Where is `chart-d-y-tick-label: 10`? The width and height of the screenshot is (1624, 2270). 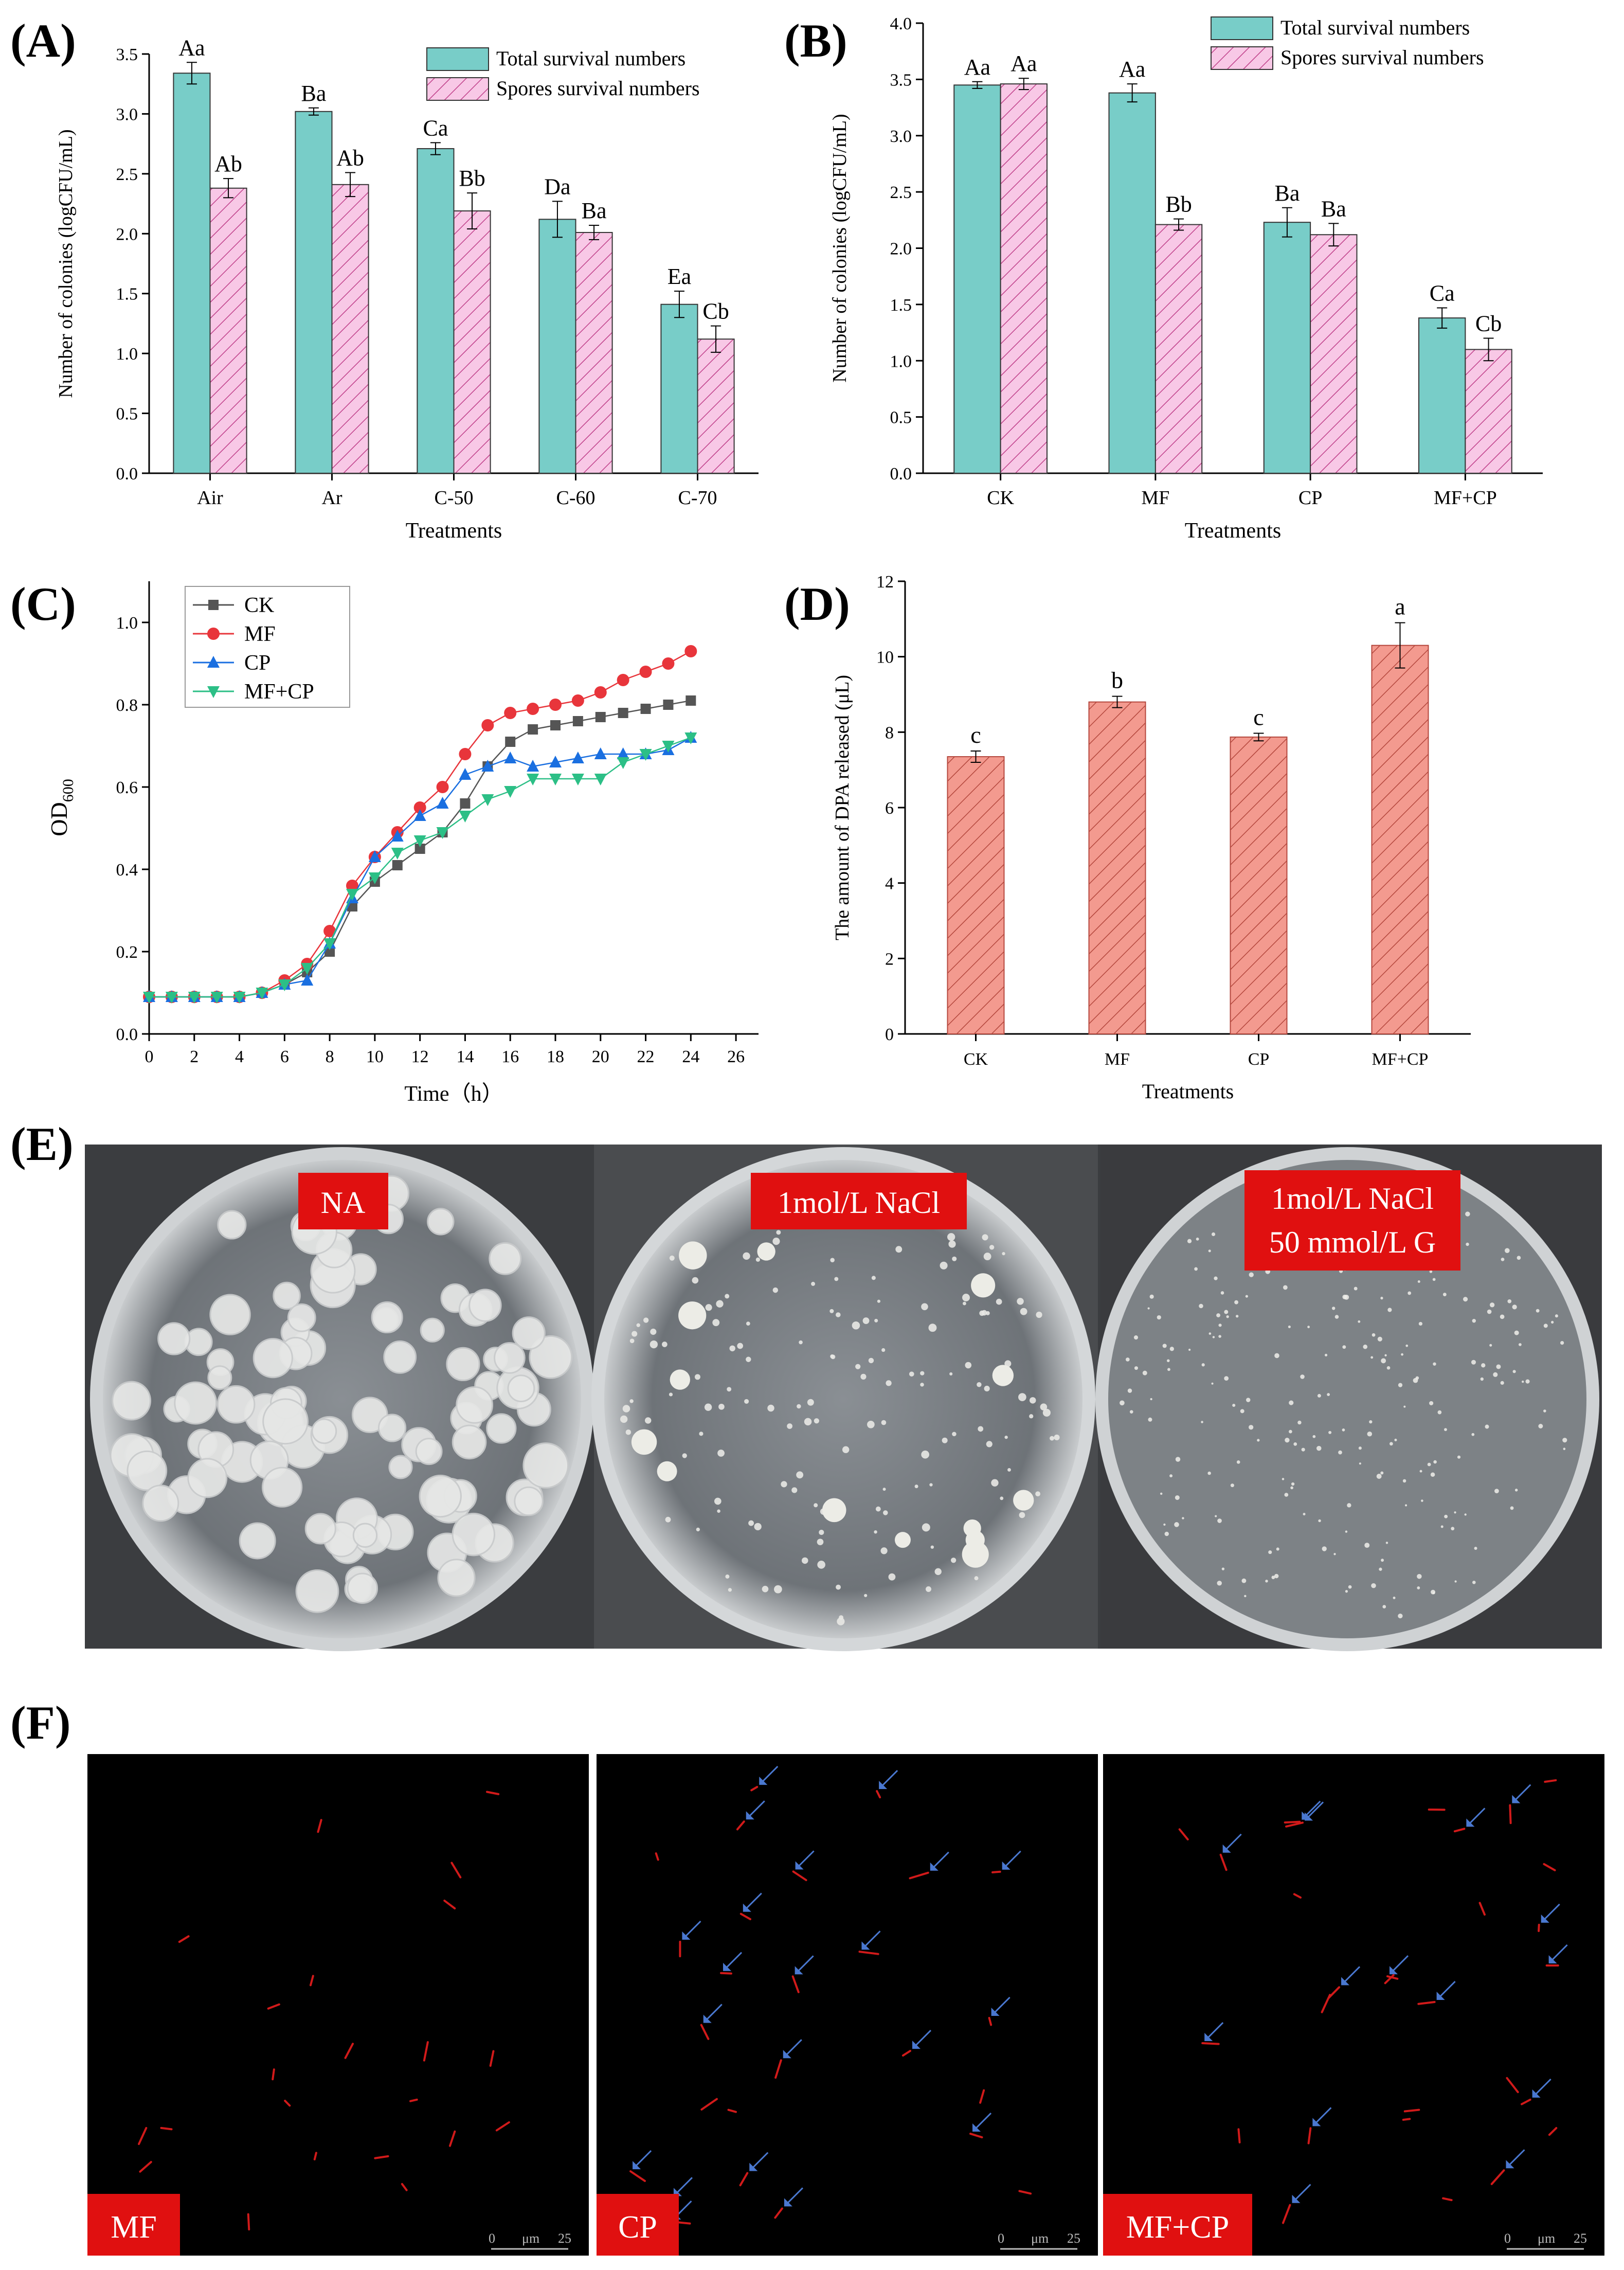 chart-d-y-tick-label: 10 is located at coordinates (885, 658).